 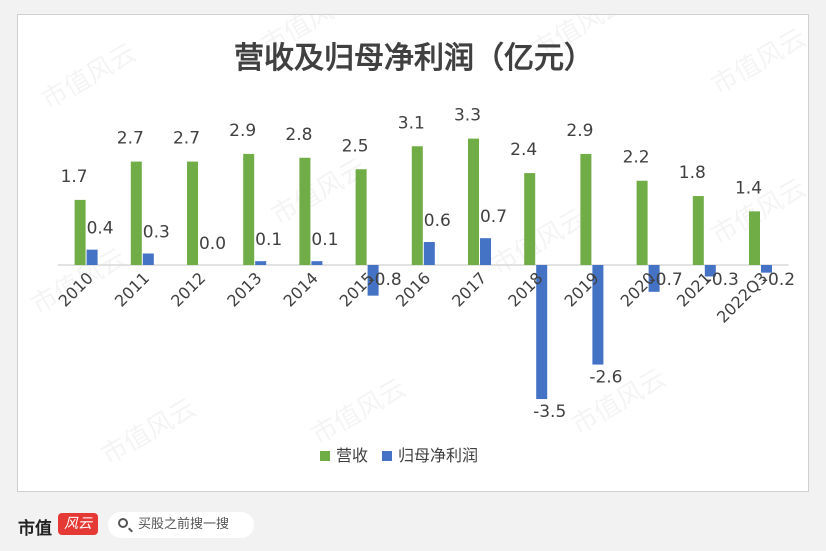 I want to click on x-tick-label: 2017, so click(x=469, y=289).